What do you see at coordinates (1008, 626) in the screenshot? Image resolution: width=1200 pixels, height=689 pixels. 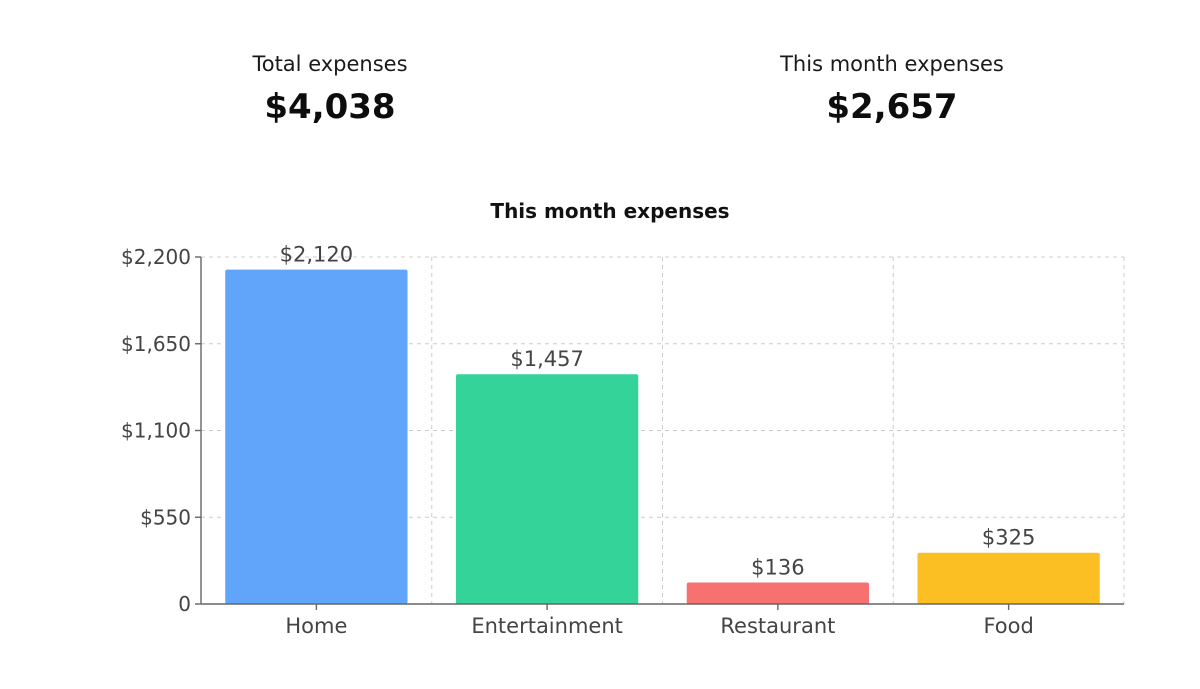 I see `x-tick-label: Food` at bounding box center [1008, 626].